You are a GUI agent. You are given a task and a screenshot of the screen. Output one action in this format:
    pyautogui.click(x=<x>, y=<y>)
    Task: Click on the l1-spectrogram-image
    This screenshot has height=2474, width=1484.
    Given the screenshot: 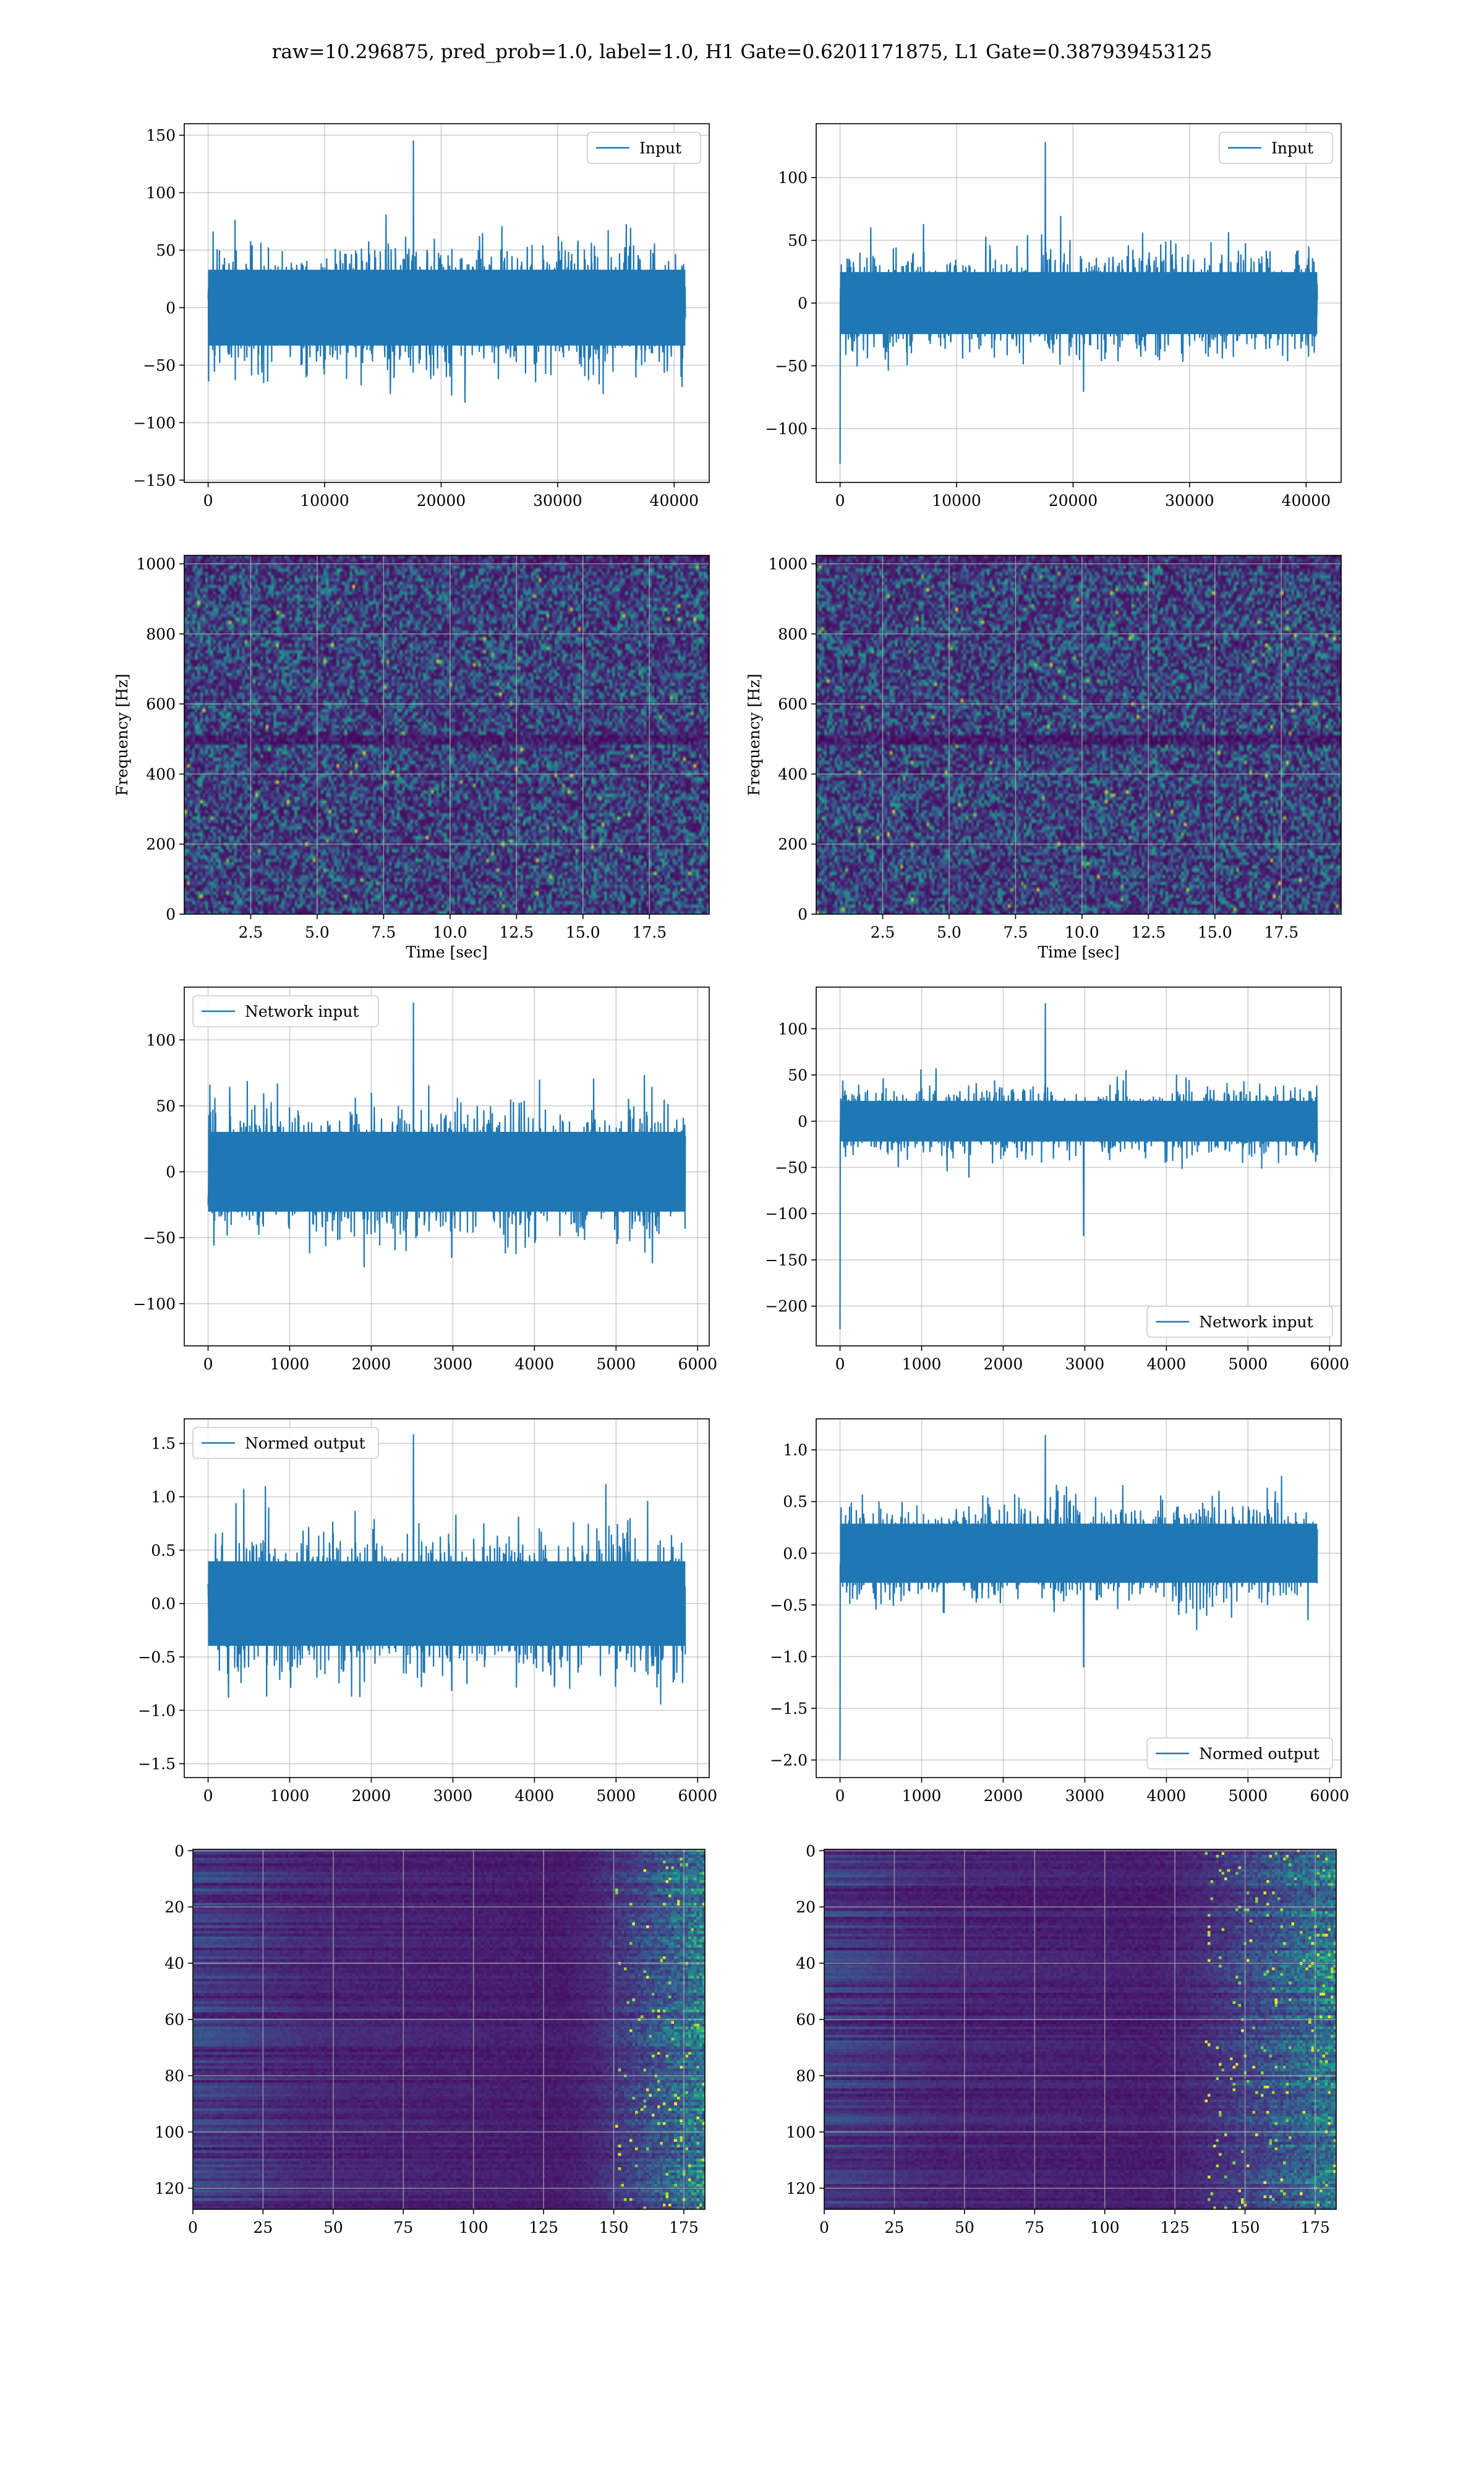 What is the action you would take?
    pyautogui.click(x=1078, y=734)
    